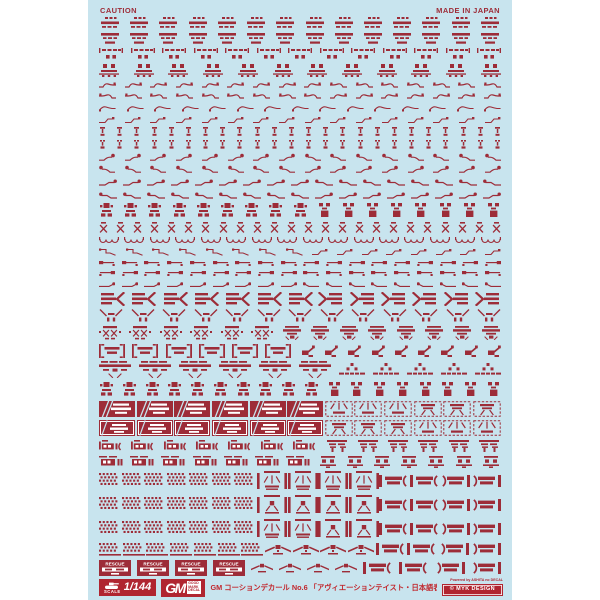 The height and width of the screenshot is (600, 600). What do you see at coordinates (235, 157) in the screenshot?
I see `sqglDot-decal` at bounding box center [235, 157].